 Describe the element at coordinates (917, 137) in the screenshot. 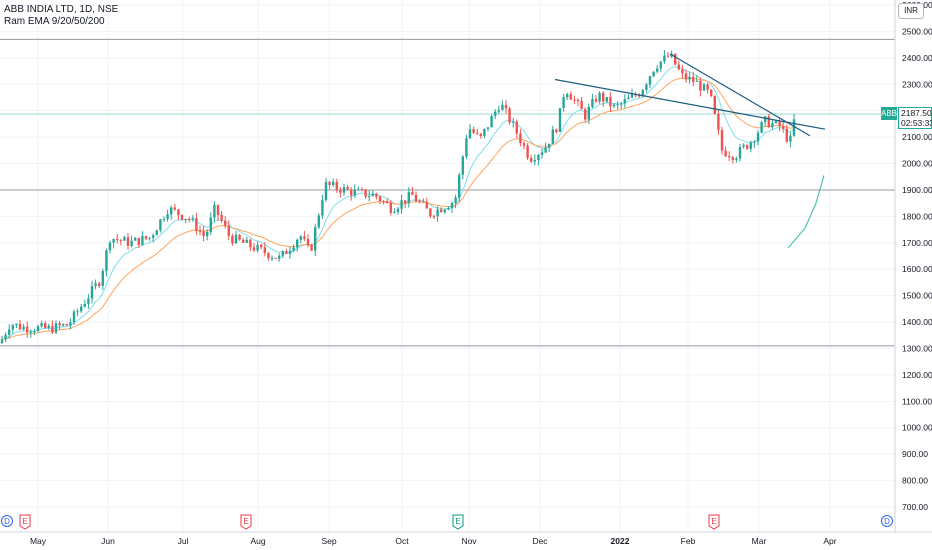

I see `price-tick-label: 2100.00` at that location.